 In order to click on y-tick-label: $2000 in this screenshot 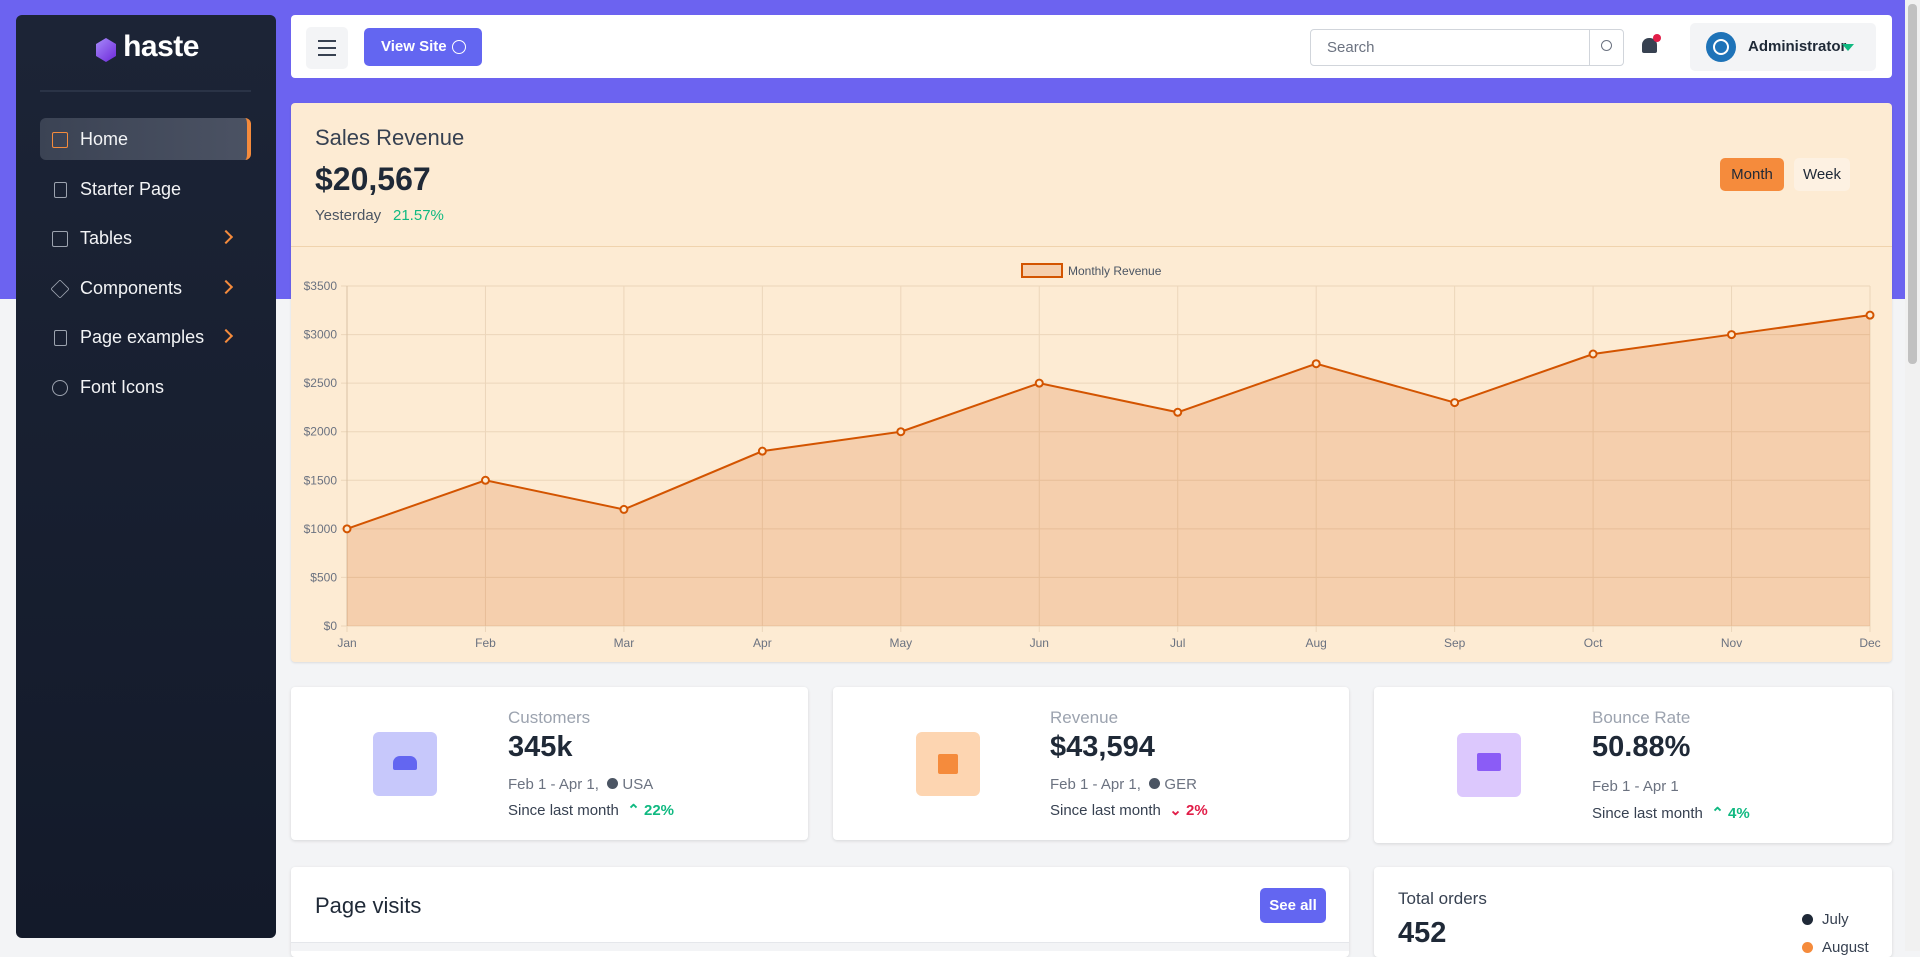, I will do `click(321, 432)`.